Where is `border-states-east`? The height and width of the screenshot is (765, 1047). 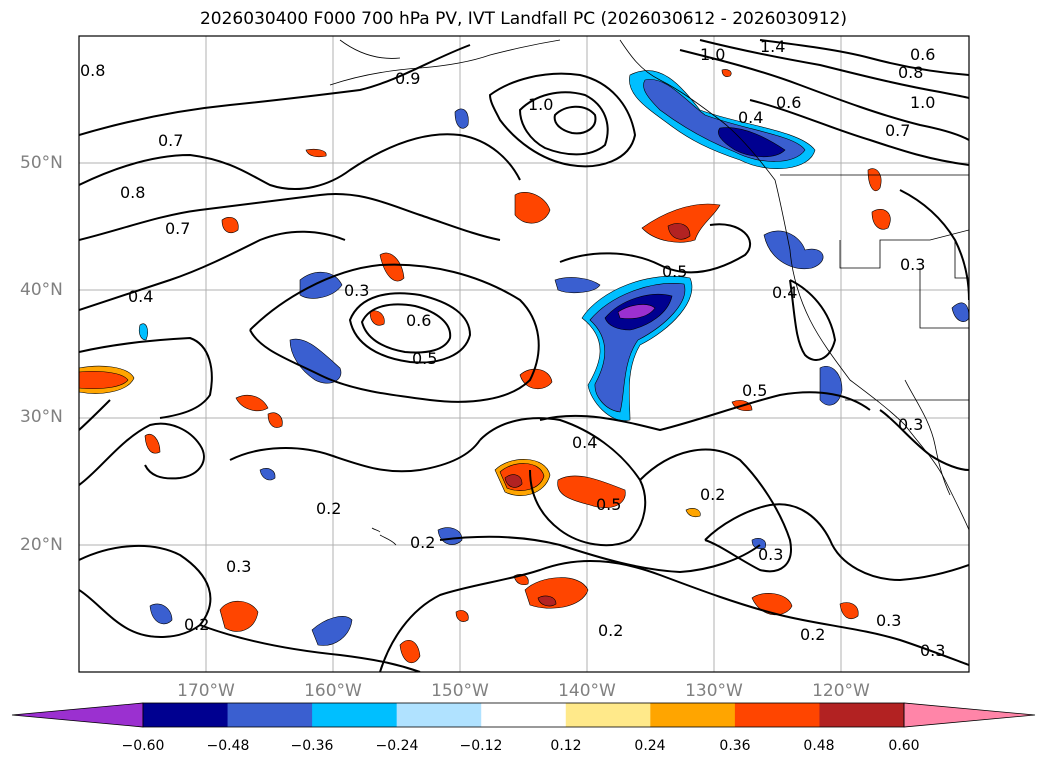 border-states-east is located at coordinates (961, 259).